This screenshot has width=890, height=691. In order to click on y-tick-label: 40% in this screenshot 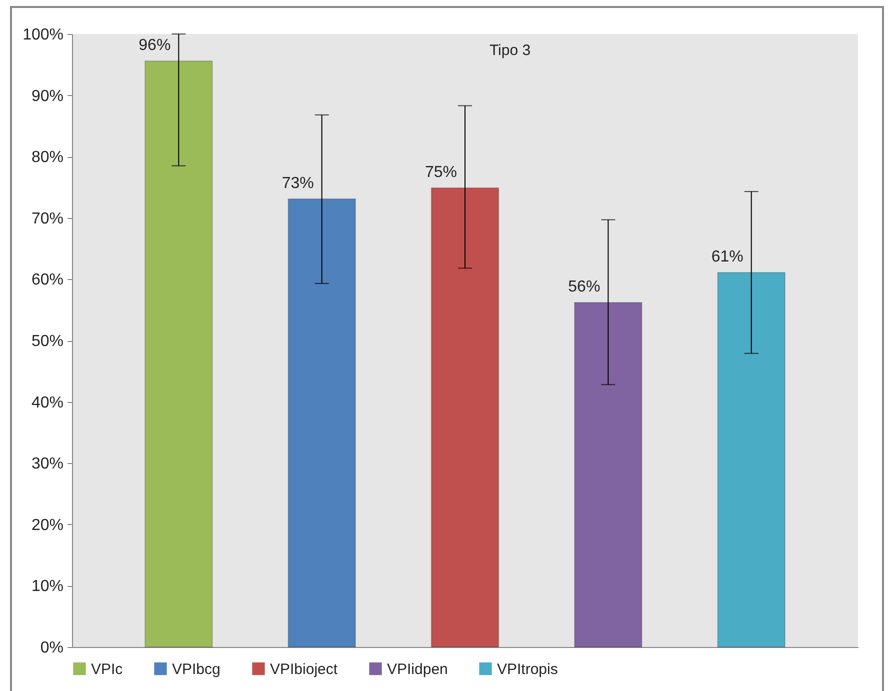, I will do `click(47, 403)`.